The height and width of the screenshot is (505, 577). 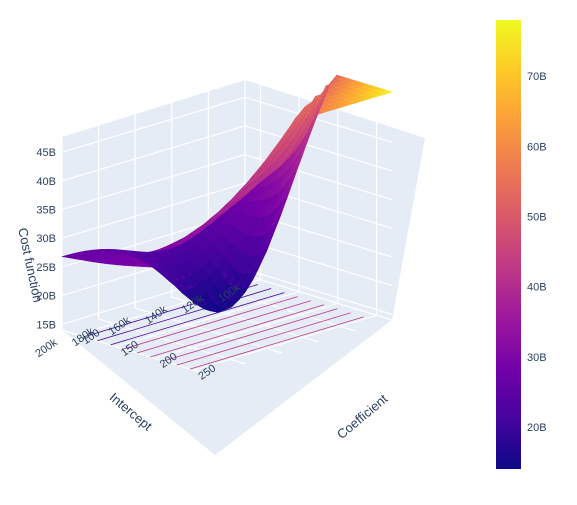 What do you see at coordinates (537, 252) in the screenshot?
I see `colorbar-ticks: 20B 30B 40B 50B 60B 70B` at bounding box center [537, 252].